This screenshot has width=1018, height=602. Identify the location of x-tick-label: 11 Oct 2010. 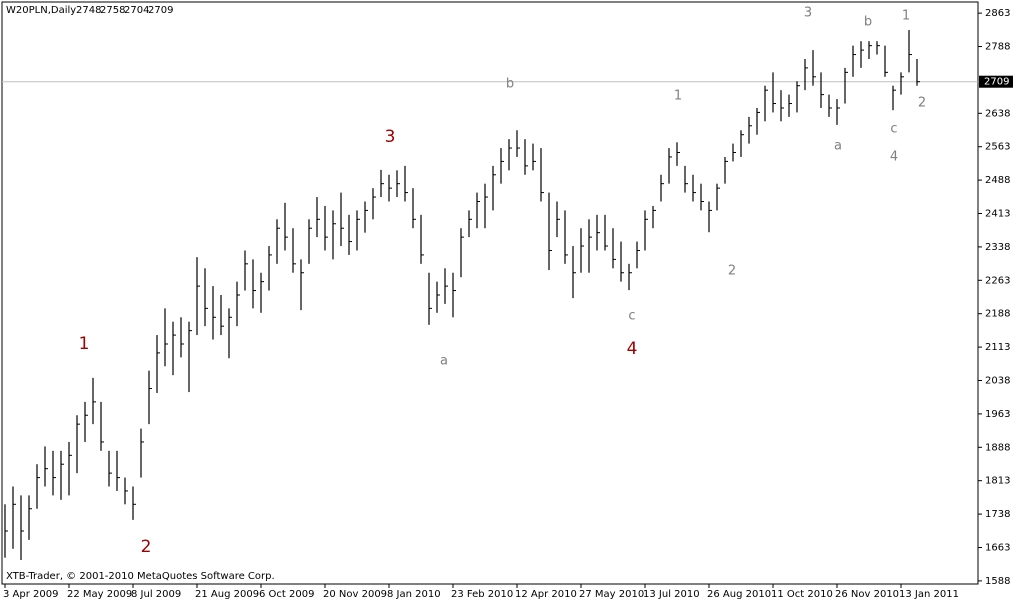
(802, 594).